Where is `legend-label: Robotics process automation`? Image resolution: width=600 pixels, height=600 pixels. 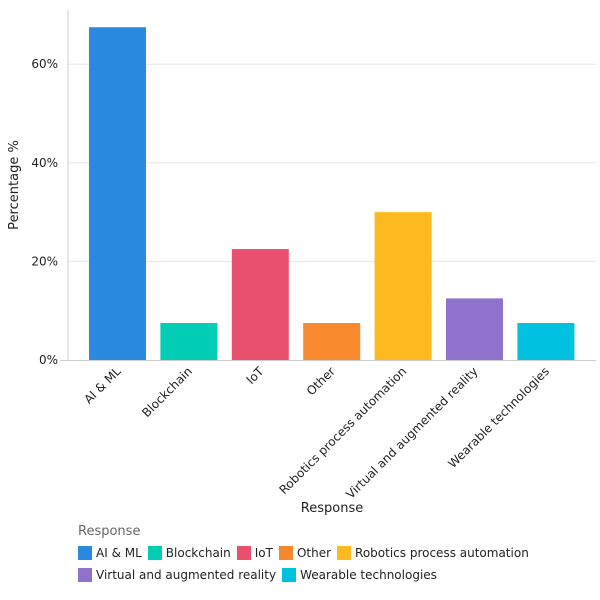
legend-label: Robotics process automation is located at coordinates (442, 553).